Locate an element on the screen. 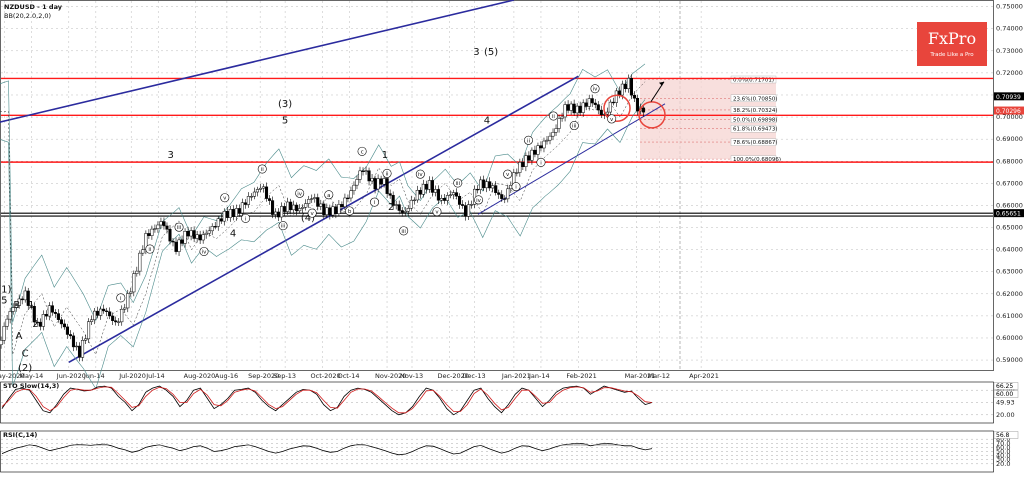  x-tick-label: Dec-13 is located at coordinates (473, 376).